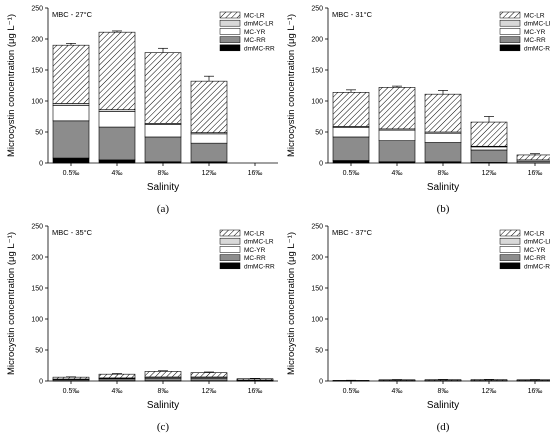 Image resolution: width=550 pixels, height=435 pixels. Describe the element at coordinates (11, 303) in the screenshot. I see `y-axis-label: Microcystin concentration (μg L⁻¹)` at that location.